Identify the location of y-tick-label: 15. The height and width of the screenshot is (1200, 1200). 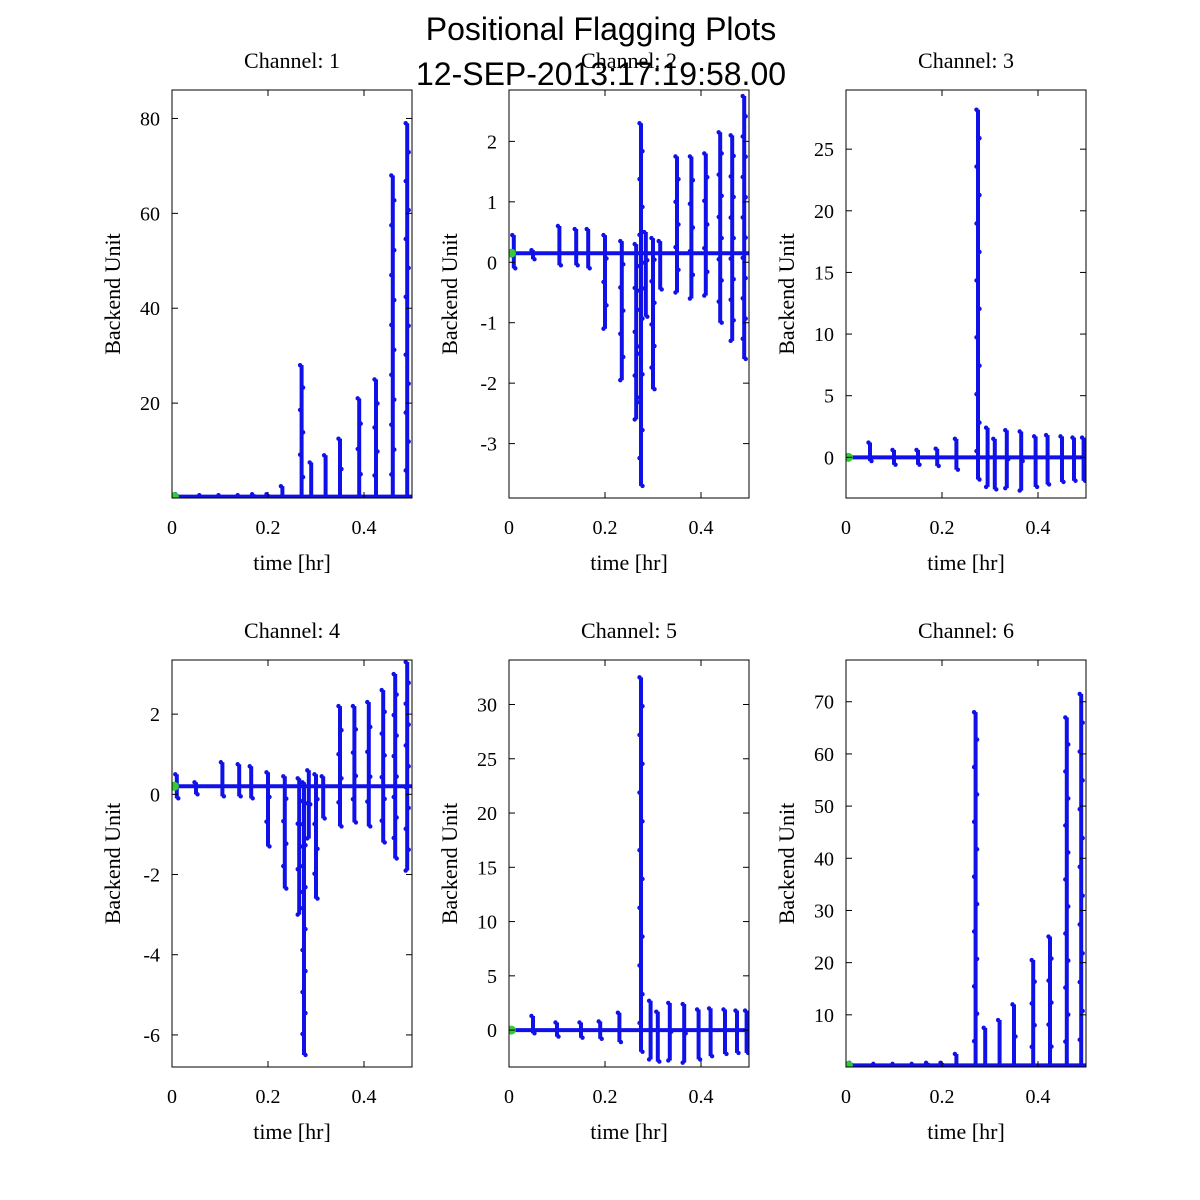
(487, 868).